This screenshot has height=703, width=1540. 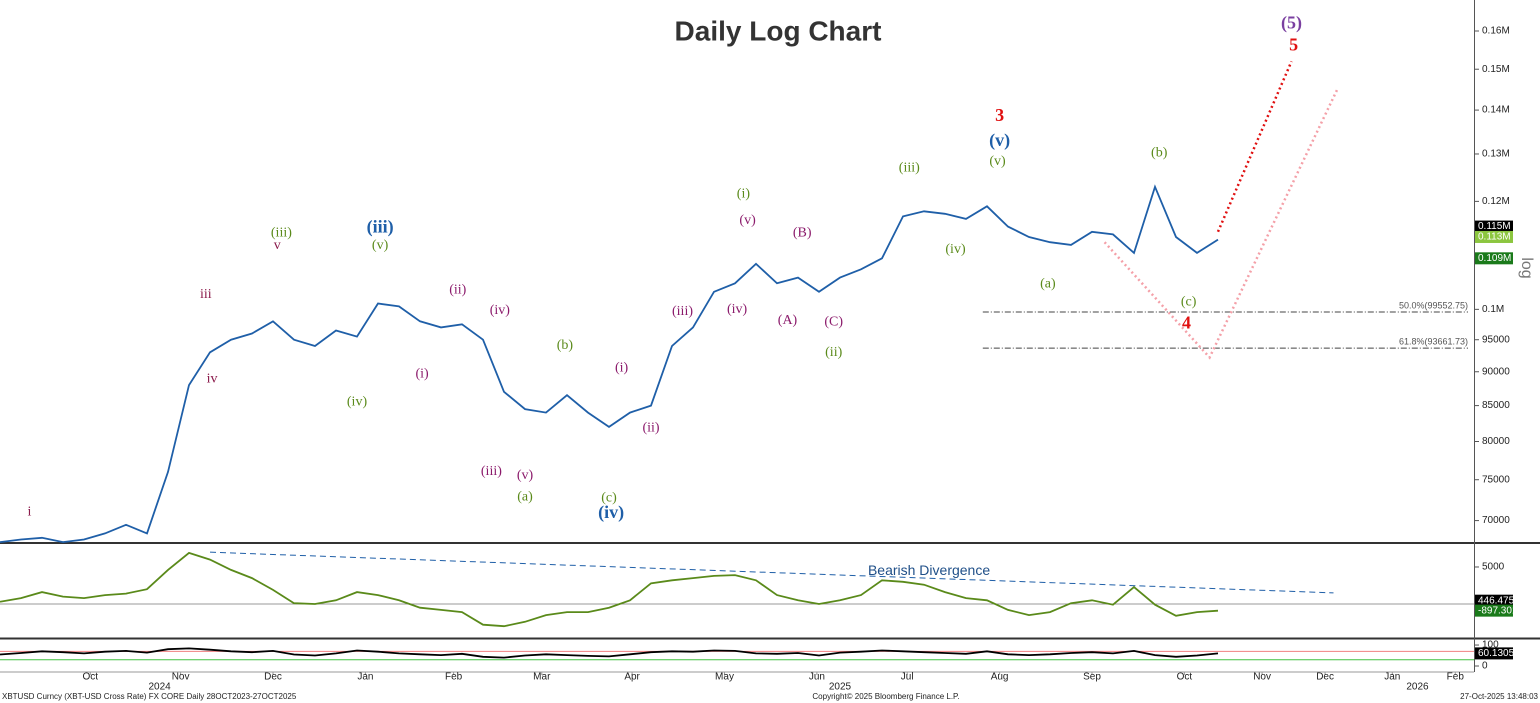 What do you see at coordinates (1496, 69) in the screenshot?
I see `y-tick-label: 0.15M` at bounding box center [1496, 69].